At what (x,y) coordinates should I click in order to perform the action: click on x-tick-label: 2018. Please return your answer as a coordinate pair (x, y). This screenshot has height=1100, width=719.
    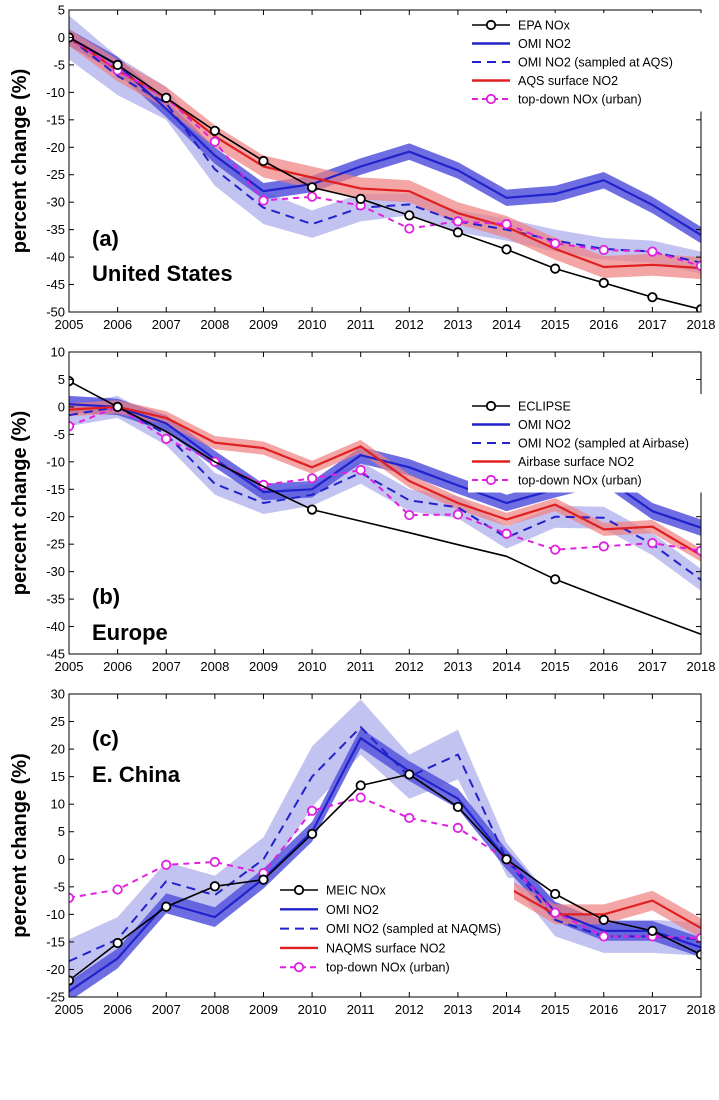
    Looking at the image, I should click on (701, 666).